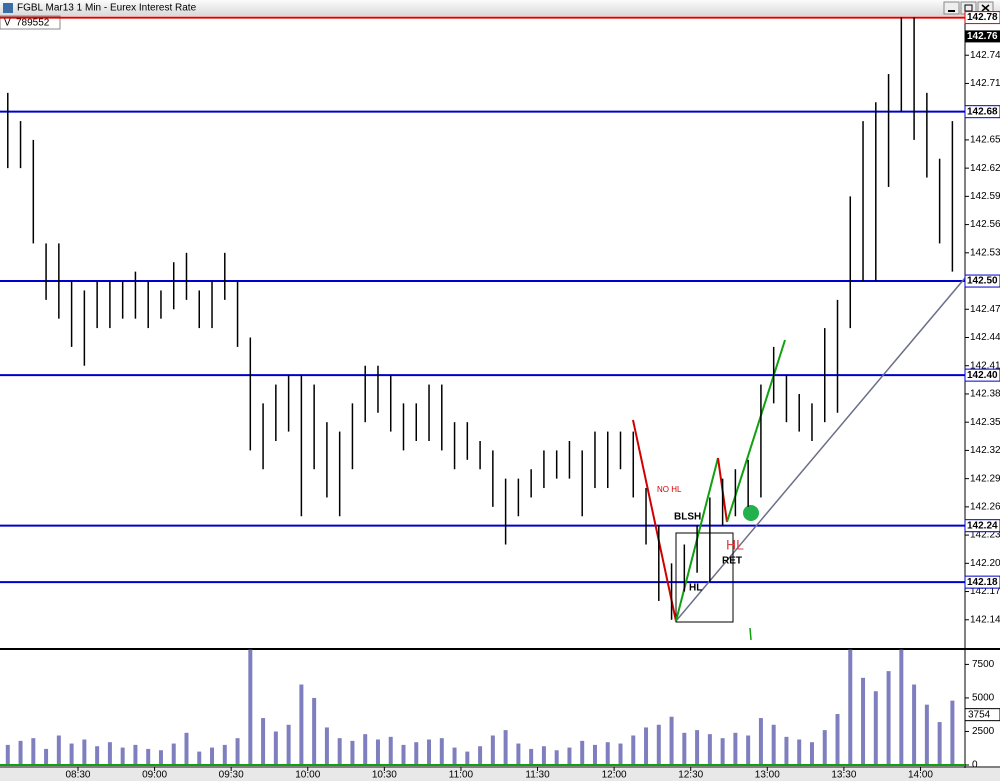 This screenshot has width=1000, height=781. I want to click on minimize-button, so click(951, 8).